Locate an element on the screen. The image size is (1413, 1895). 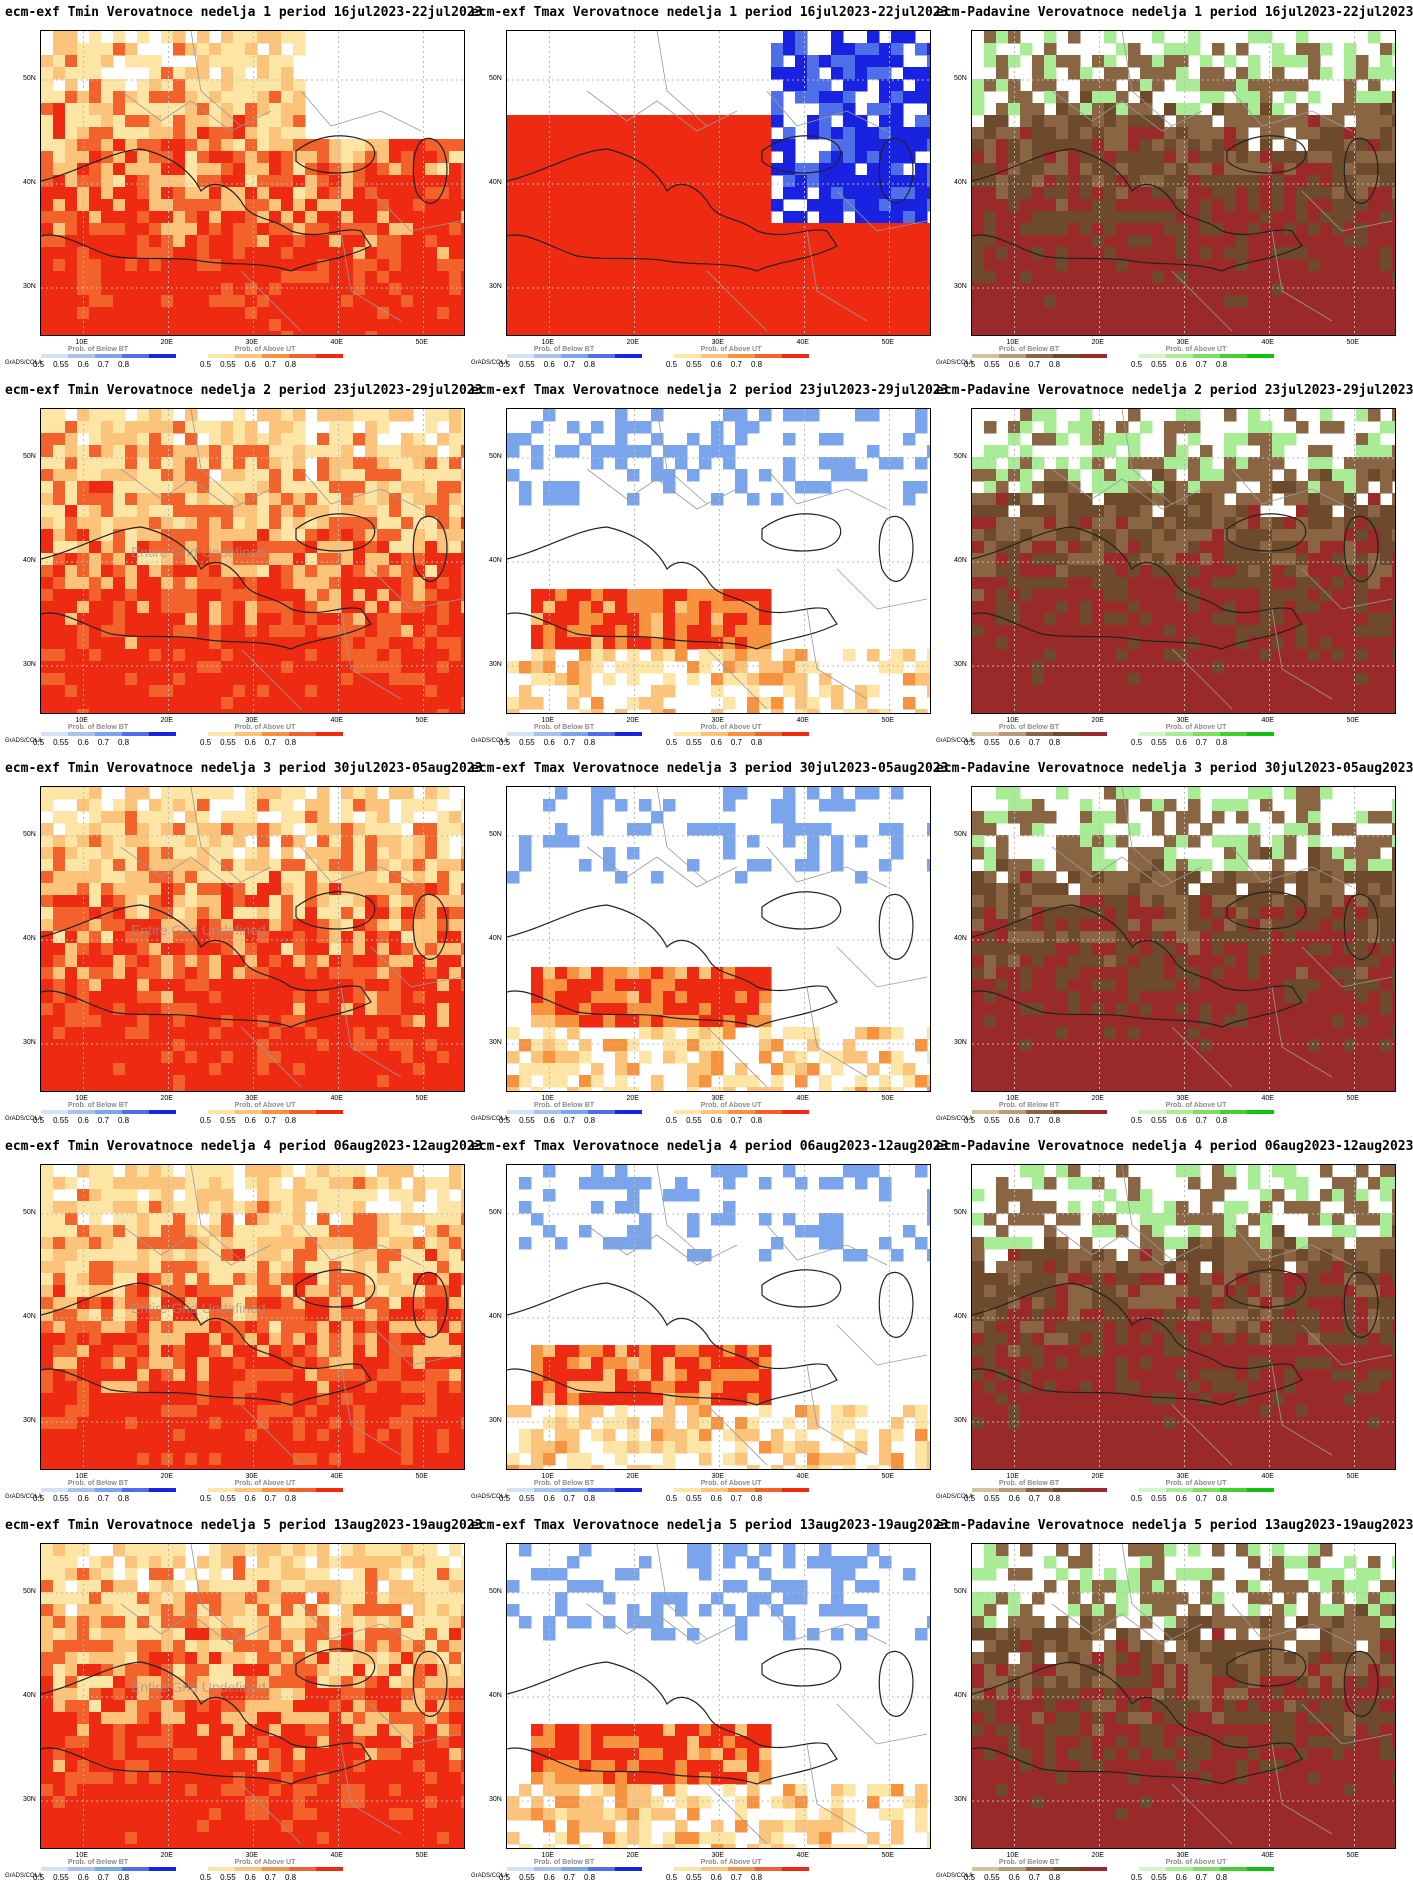
legend-swatch is located at coordinates (162, 734).